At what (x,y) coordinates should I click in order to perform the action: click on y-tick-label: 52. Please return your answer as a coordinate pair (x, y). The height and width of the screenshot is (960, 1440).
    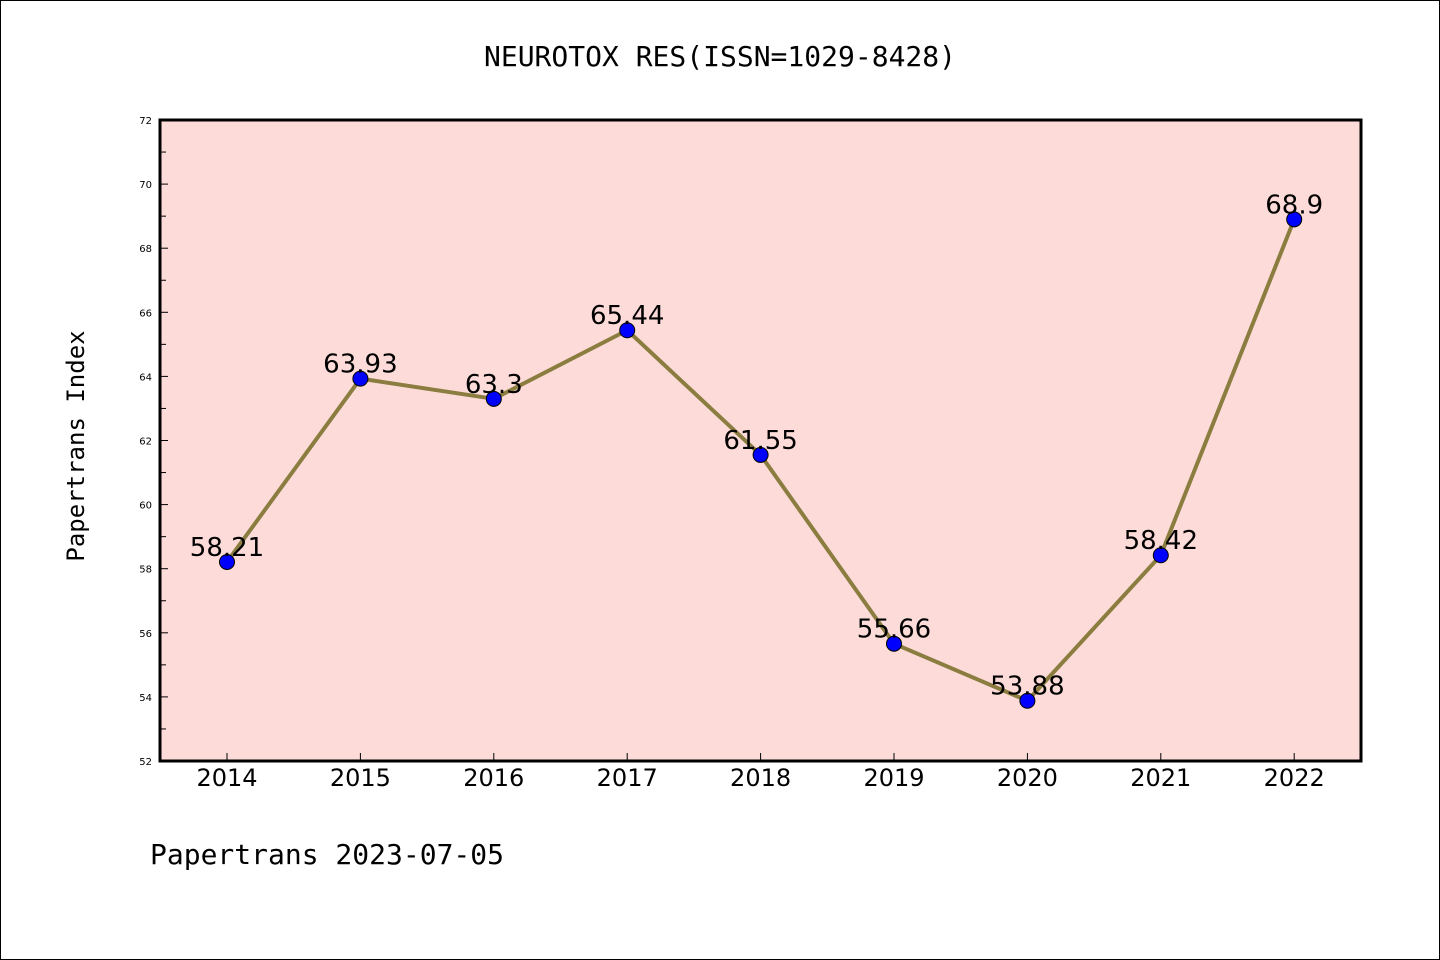
    Looking at the image, I should click on (145, 762).